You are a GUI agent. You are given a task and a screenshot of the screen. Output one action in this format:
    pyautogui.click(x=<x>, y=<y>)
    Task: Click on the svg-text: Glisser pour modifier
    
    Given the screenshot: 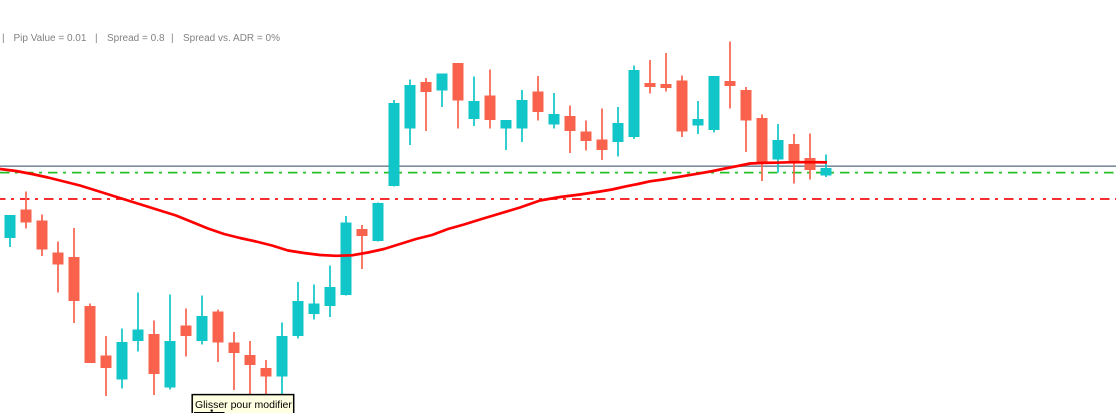 What is the action you would take?
    pyautogui.click(x=243, y=405)
    